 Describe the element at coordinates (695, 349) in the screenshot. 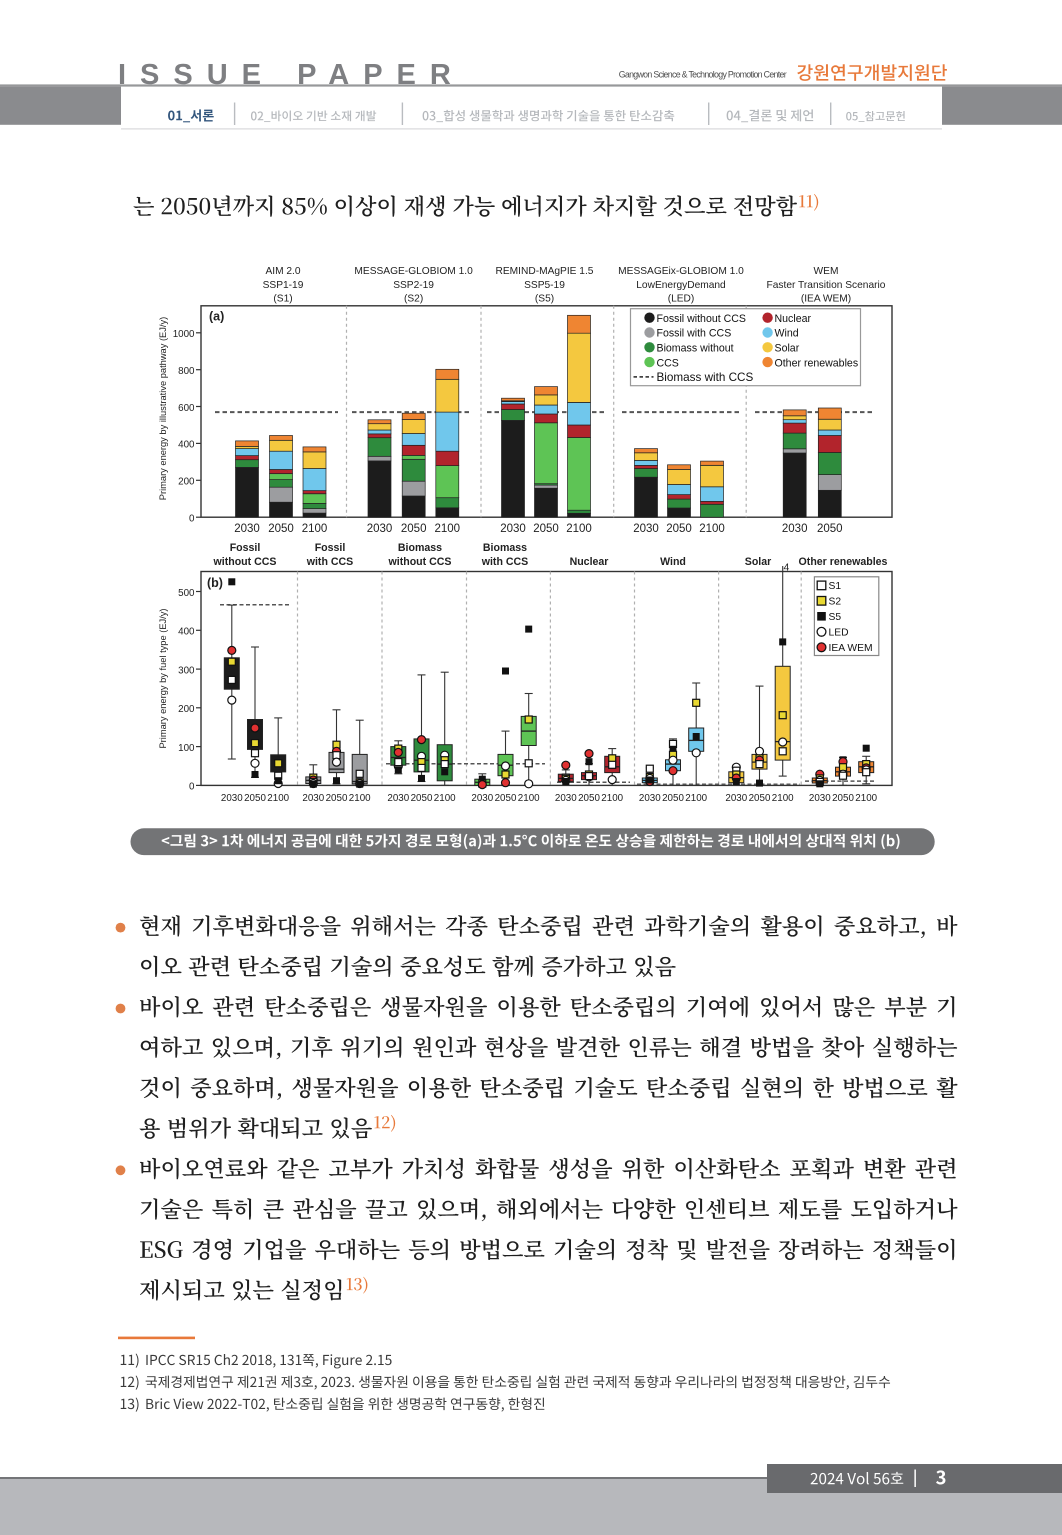

I see `svg-text: Biomass without` at that location.